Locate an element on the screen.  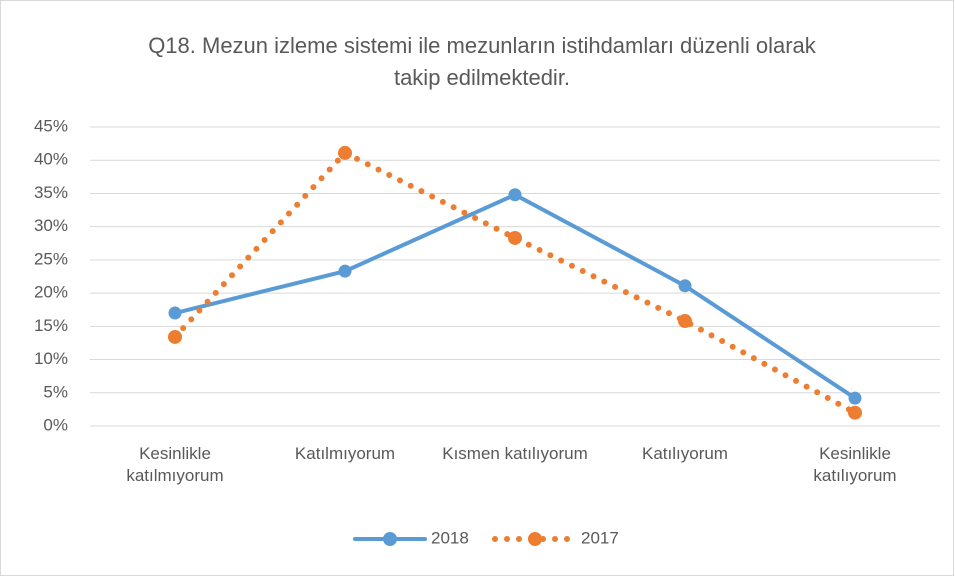
y-tick-label: 35% is located at coordinates (51, 192).